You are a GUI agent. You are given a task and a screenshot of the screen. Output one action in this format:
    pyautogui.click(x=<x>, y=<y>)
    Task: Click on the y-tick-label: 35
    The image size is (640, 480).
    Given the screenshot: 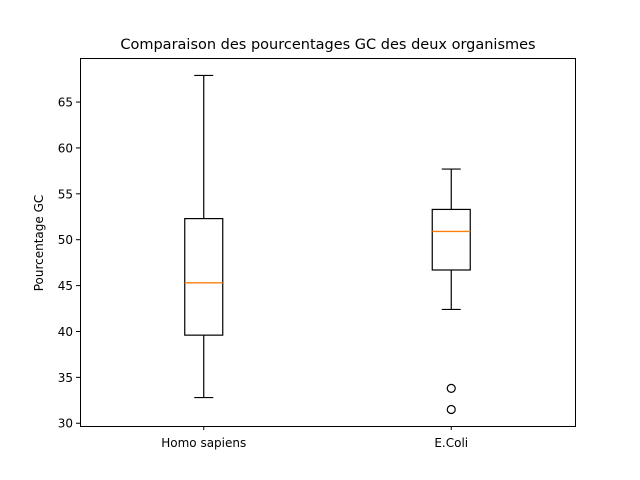 What is the action you would take?
    pyautogui.click(x=65, y=378)
    